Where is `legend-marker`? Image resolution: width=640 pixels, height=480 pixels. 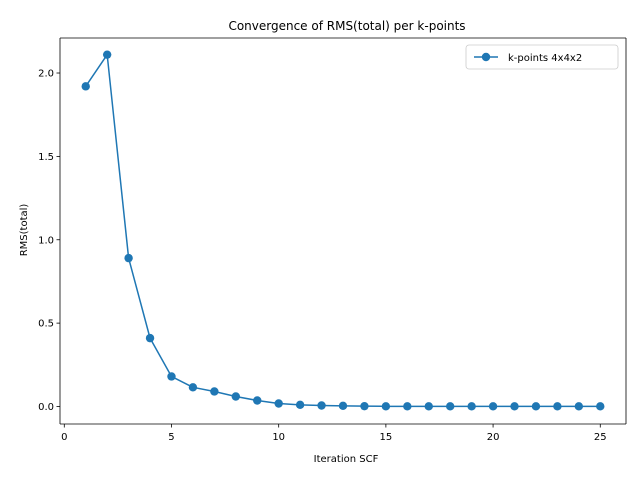
legend-marker is located at coordinates (486, 57).